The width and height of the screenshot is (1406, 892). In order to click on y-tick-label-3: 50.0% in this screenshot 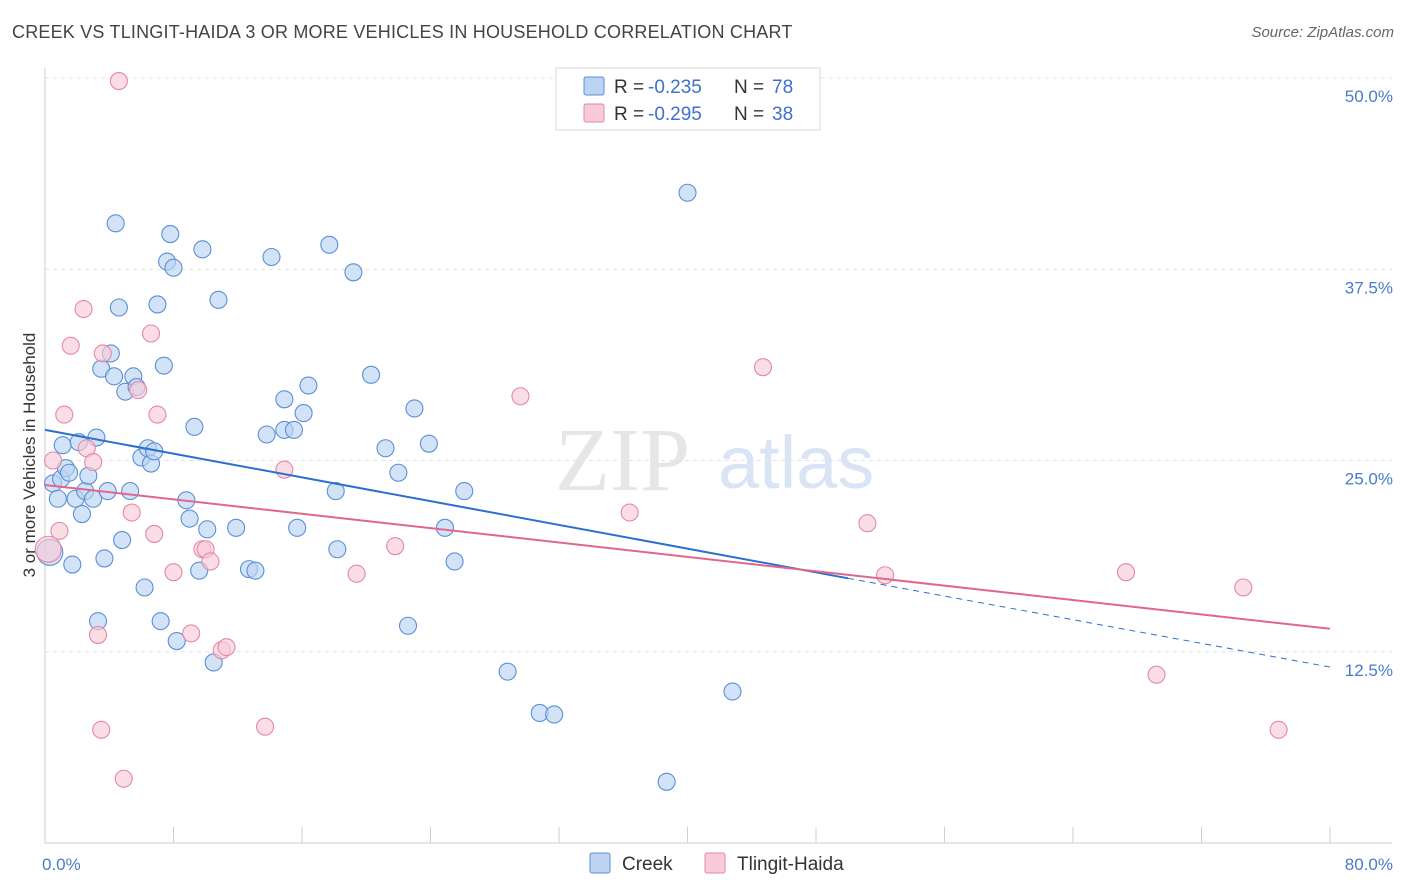, I will do `click(1369, 96)`.